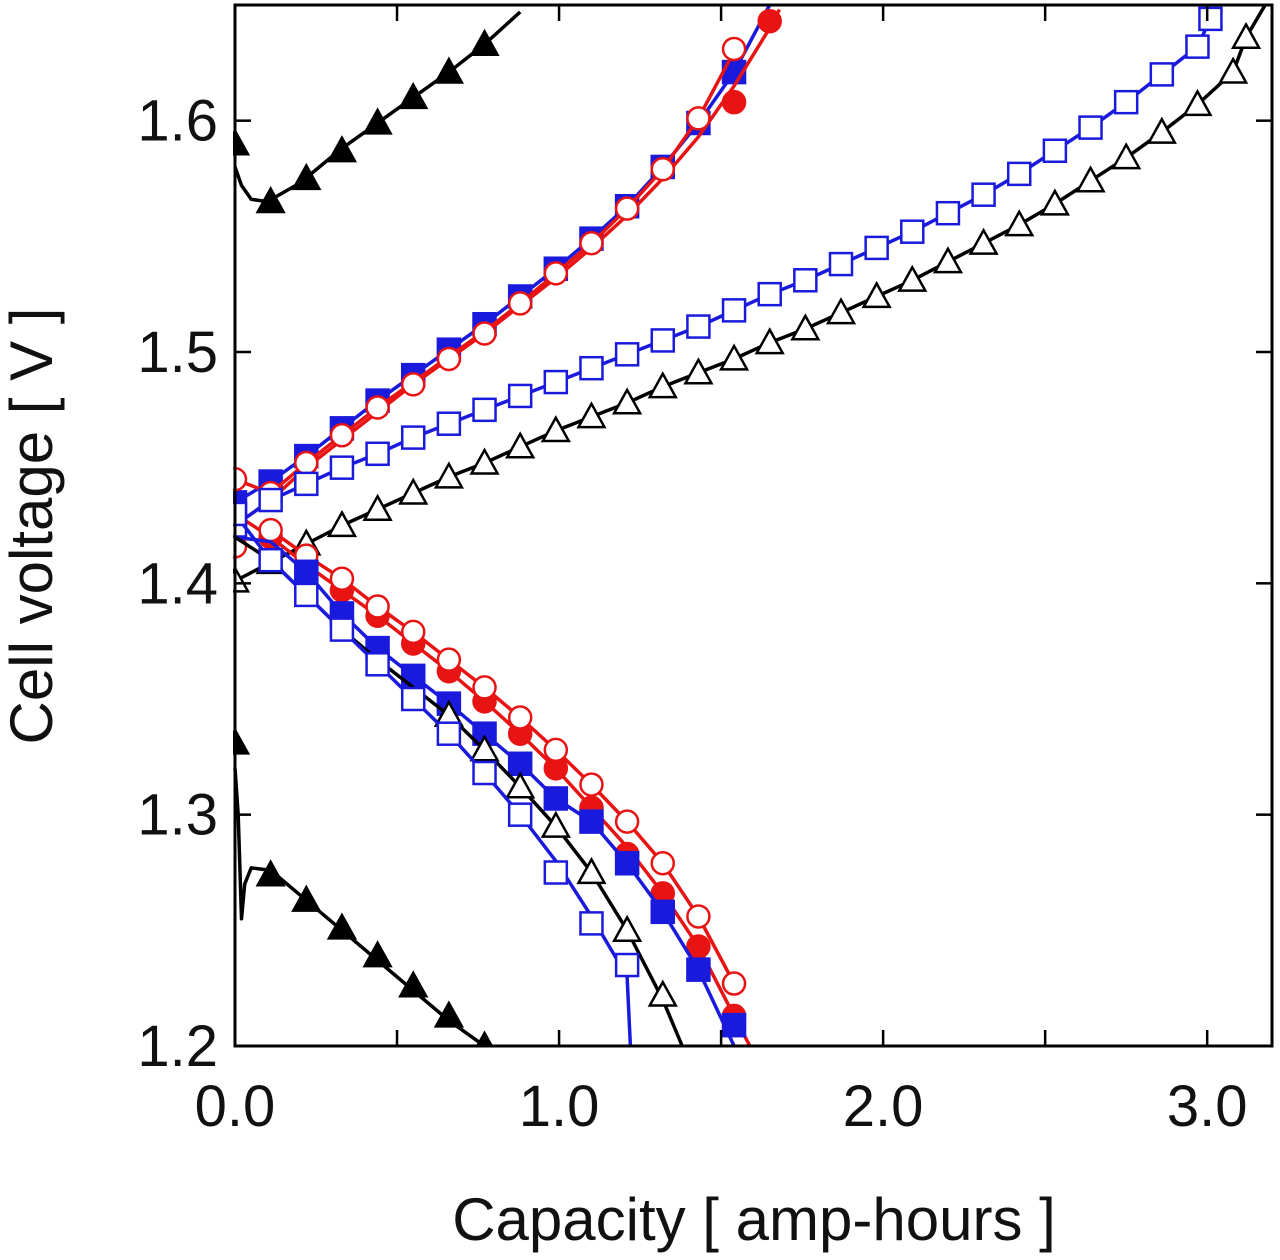  What do you see at coordinates (32, 526) in the screenshot?
I see `y-axis-title: Cell voltage [ V ]` at bounding box center [32, 526].